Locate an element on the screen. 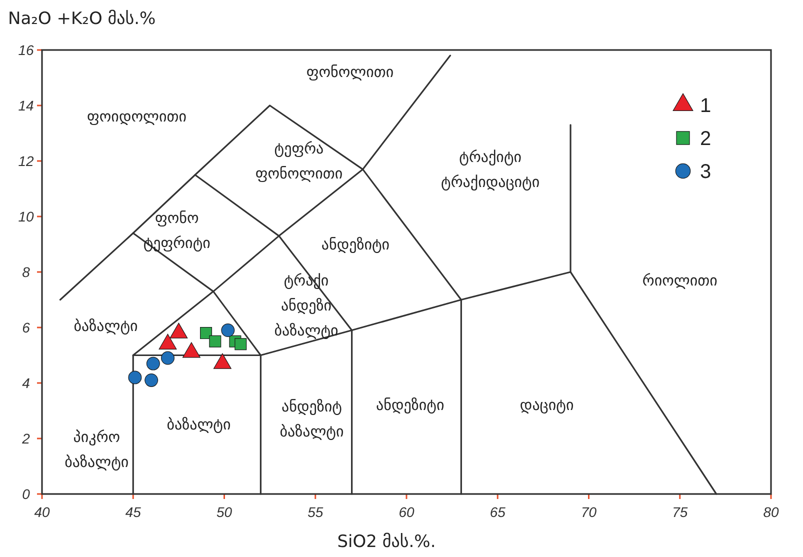  annotation: ფონოლითი is located at coordinates (350, 72).